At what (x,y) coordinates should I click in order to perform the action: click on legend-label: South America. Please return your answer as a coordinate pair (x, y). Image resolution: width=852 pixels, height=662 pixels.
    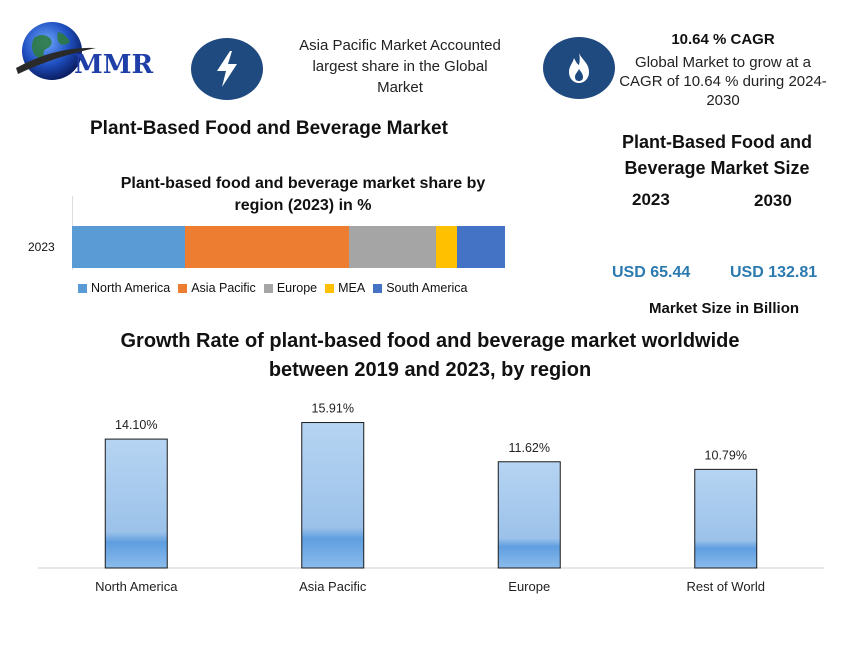
    Looking at the image, I should click on (427, 288).